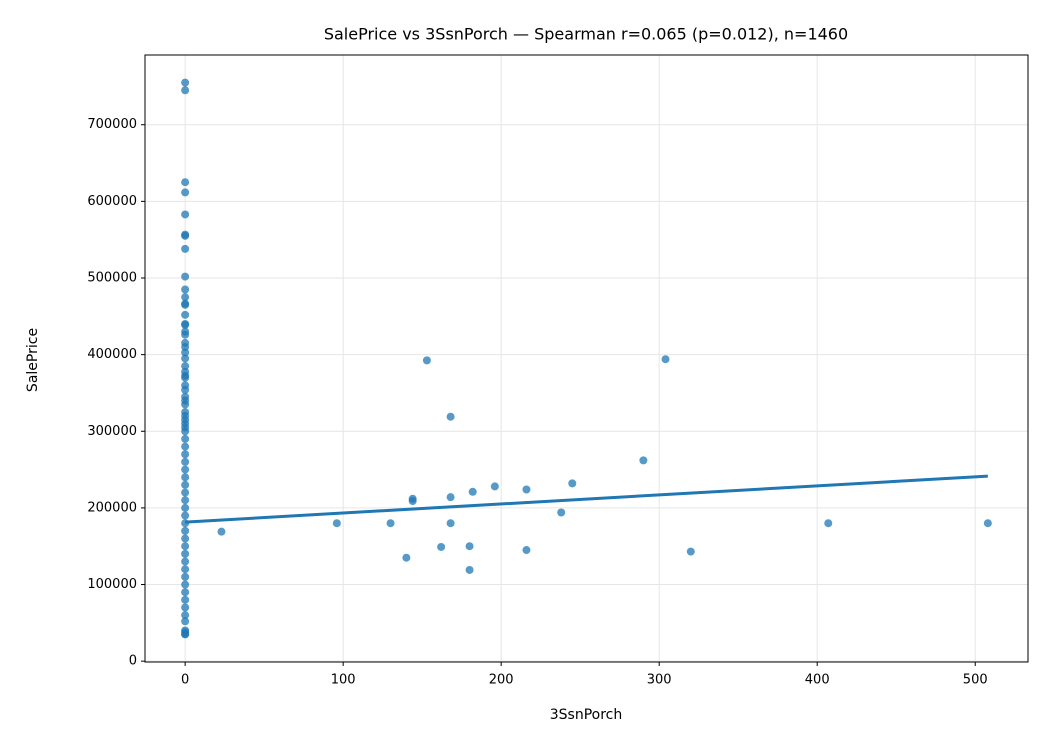 This screenshot has height=750, width=1050. What do you see at coordinates (33, 360) in the screenshot?
I see `y-axis-label: SalePrice` at bounding box center [33, 360].